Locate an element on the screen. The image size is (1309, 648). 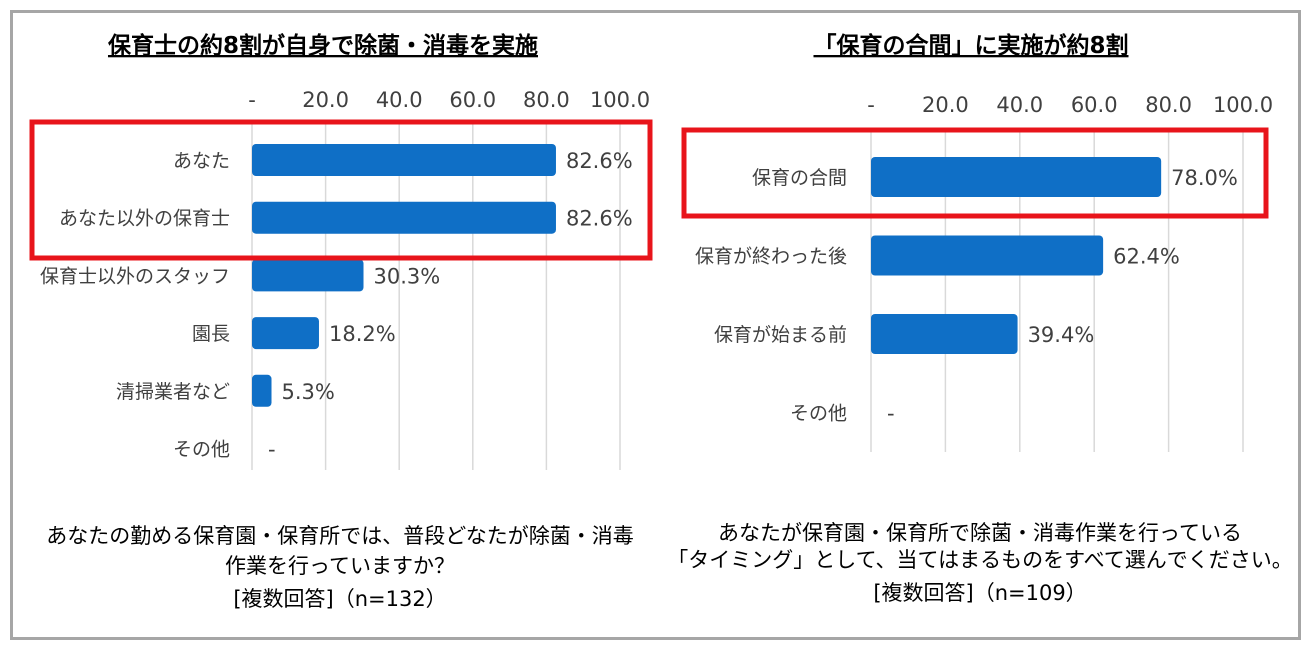
category-label: 保育の合間 is located at coordinates (799, 178).